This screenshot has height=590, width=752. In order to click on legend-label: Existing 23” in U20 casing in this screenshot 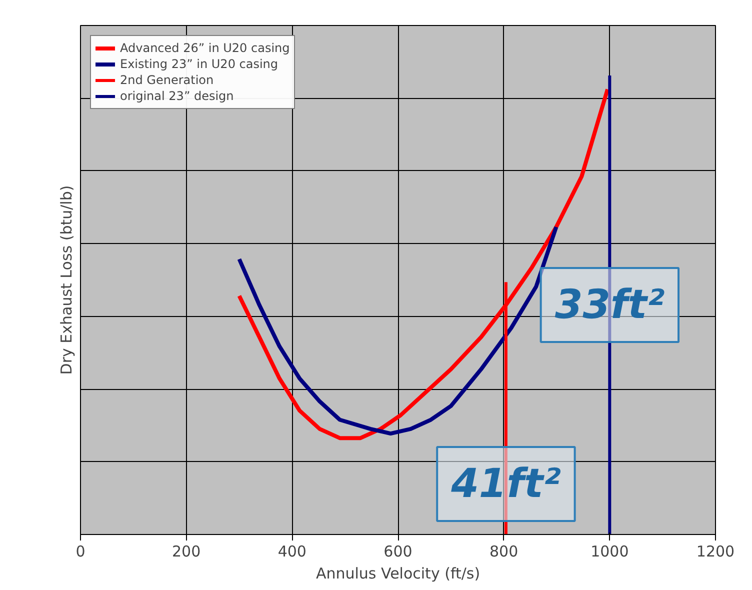, I will do `click(199, 64)`.